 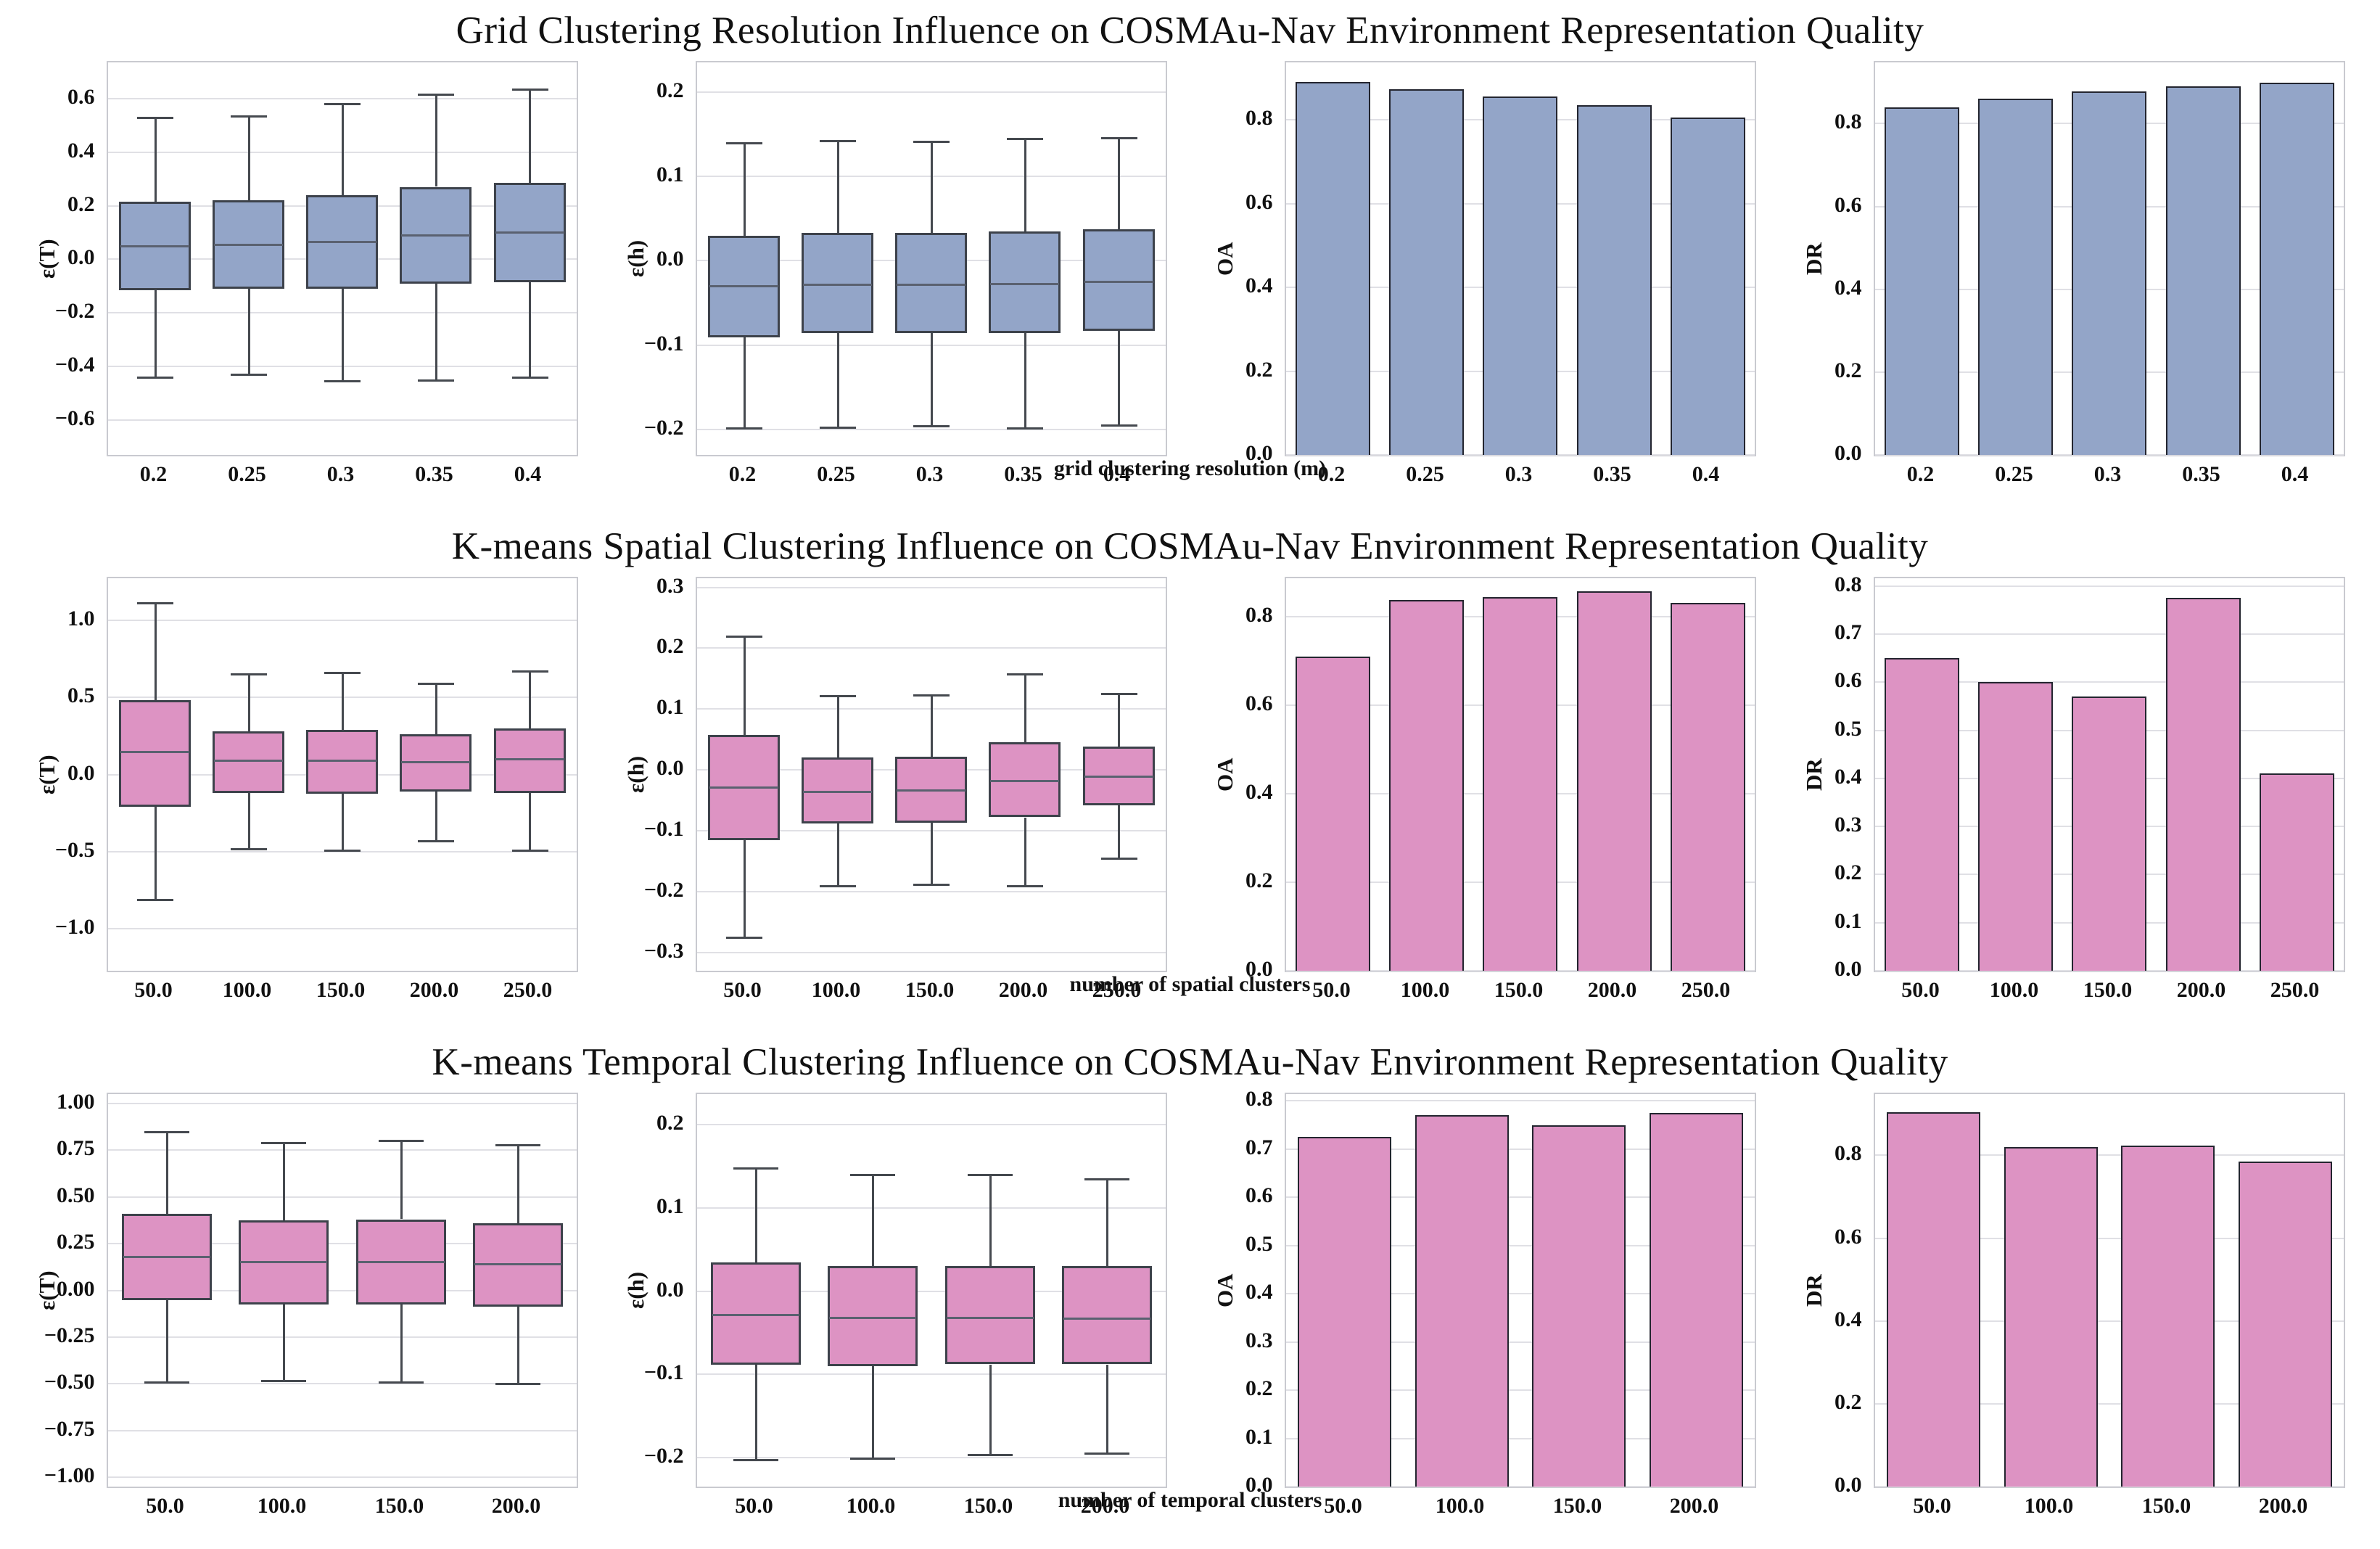 I want to click on y-tick-label: 0.75, so click(x=76, y=1148).